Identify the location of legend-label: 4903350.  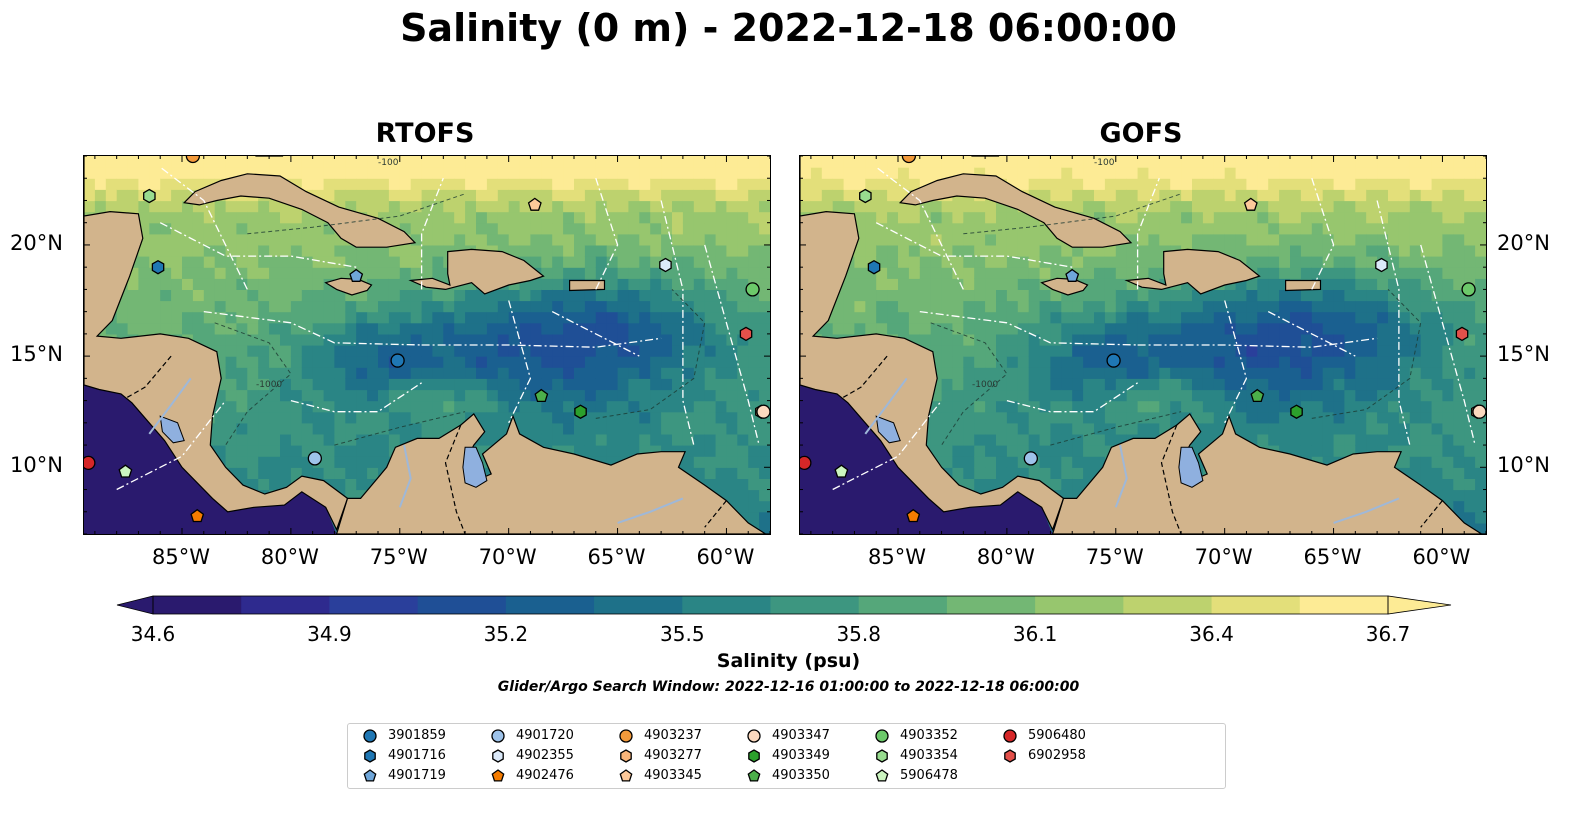
(801, 775).